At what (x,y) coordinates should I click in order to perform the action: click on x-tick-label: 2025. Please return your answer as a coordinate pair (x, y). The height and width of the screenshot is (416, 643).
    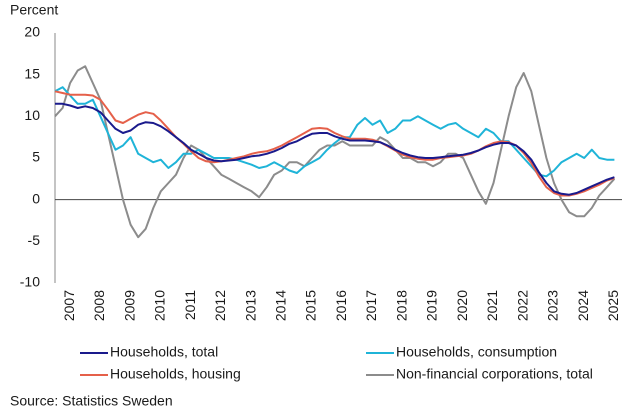
    Looking at the image, I should click on (613, 305).